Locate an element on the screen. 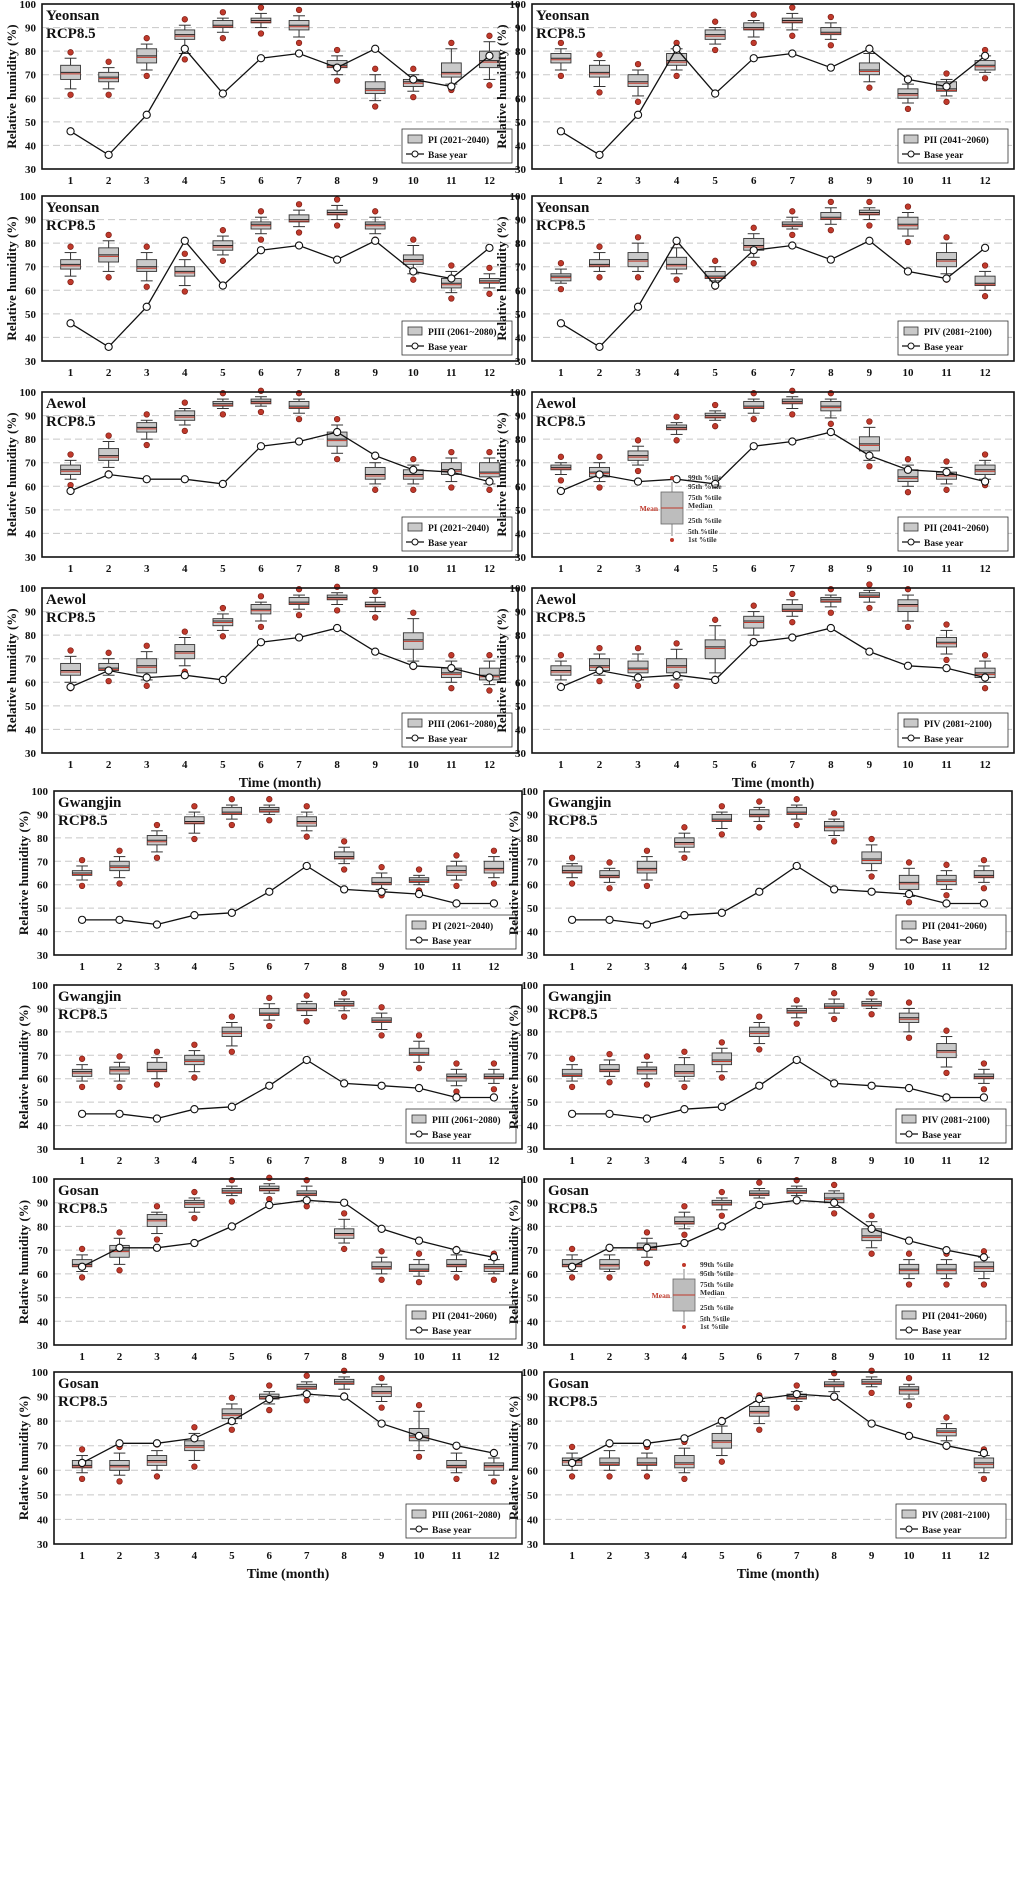  y-axis-label: Relative humidity (%) is located at coordinates (501, 86).